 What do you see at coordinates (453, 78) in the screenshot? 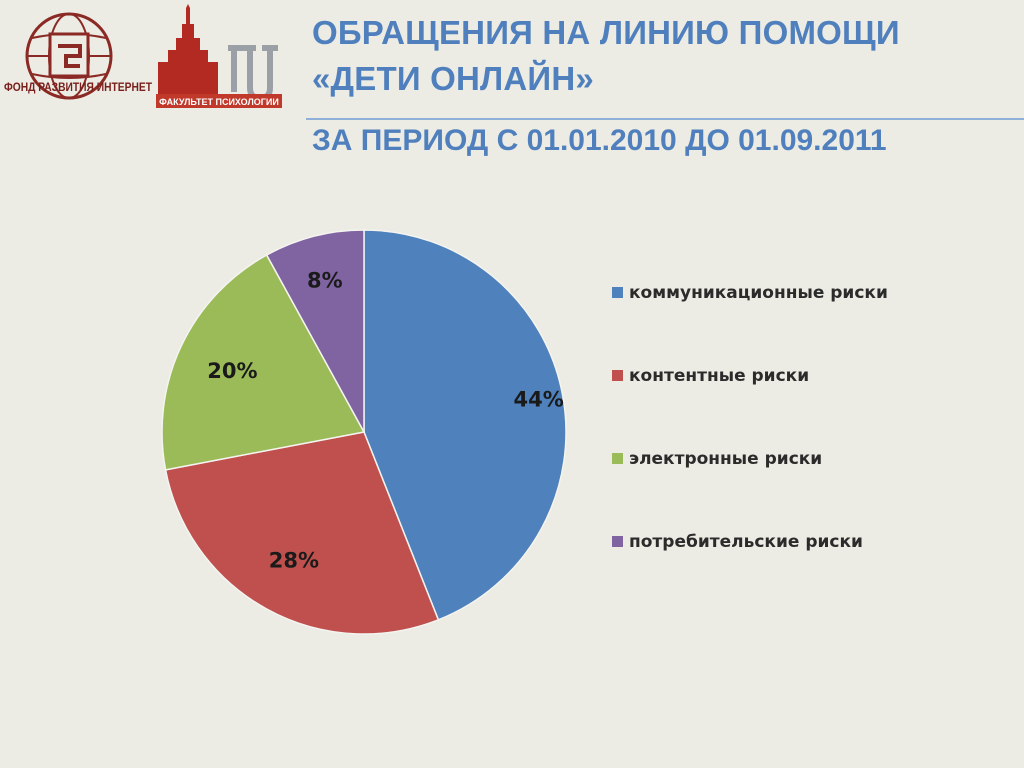
I see `title-line-2: «ДЕТИ ОНЛАЙН»` at bounding box center [453, 78].